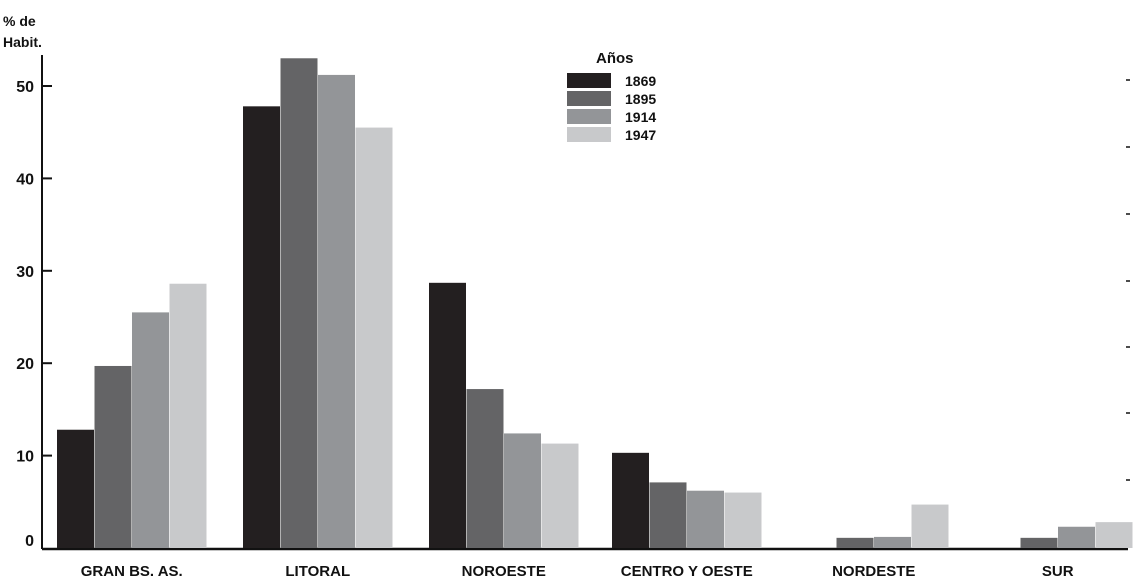 The image size is (1140, 577). I want to click on legend-swatch-1914, so click(589, 116).